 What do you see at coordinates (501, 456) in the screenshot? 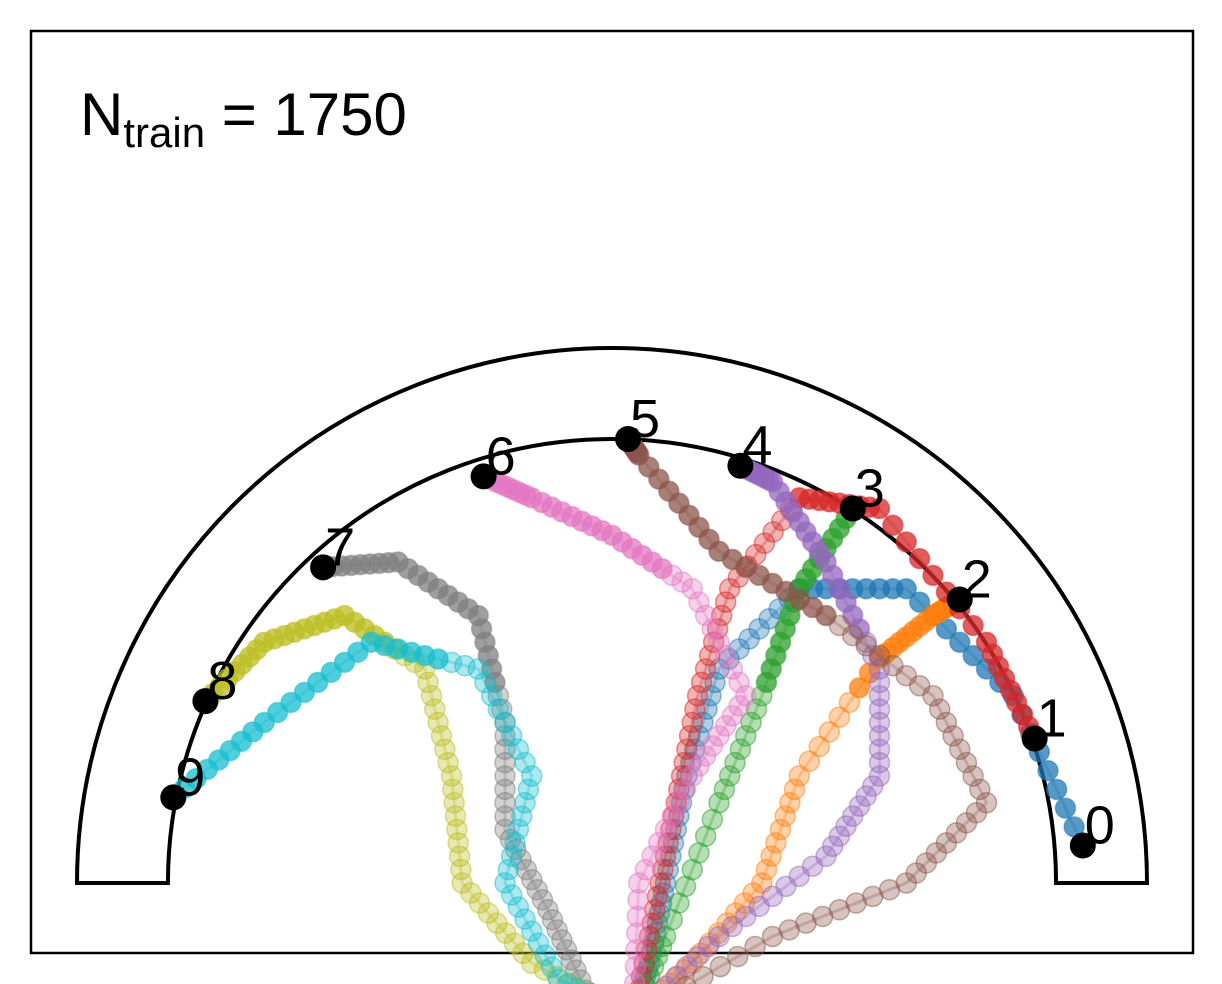
I see `target-label-6: 6` at bounding box center [501, 456].